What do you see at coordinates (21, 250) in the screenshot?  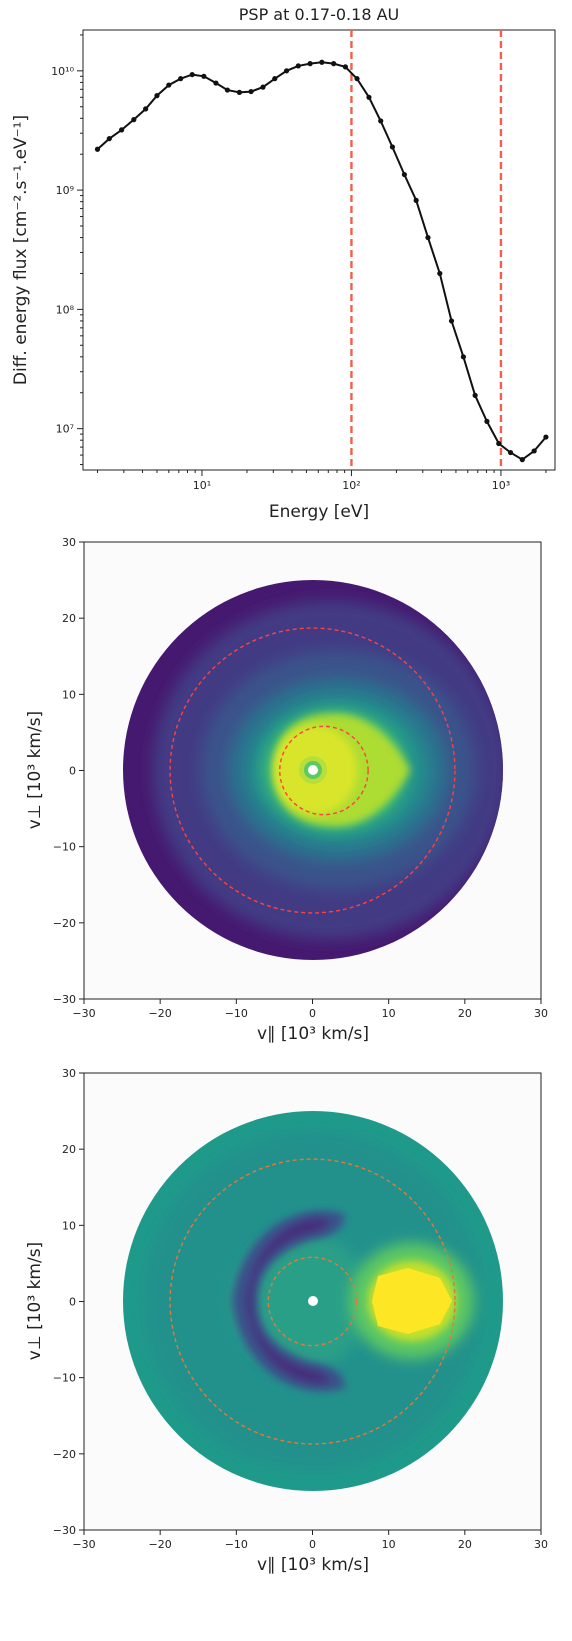 I see `spectrum-ylabel: Diff. energy flux [cm⁻².s⁻¹.eV⁻¹]` at bounding box center [21, 250].